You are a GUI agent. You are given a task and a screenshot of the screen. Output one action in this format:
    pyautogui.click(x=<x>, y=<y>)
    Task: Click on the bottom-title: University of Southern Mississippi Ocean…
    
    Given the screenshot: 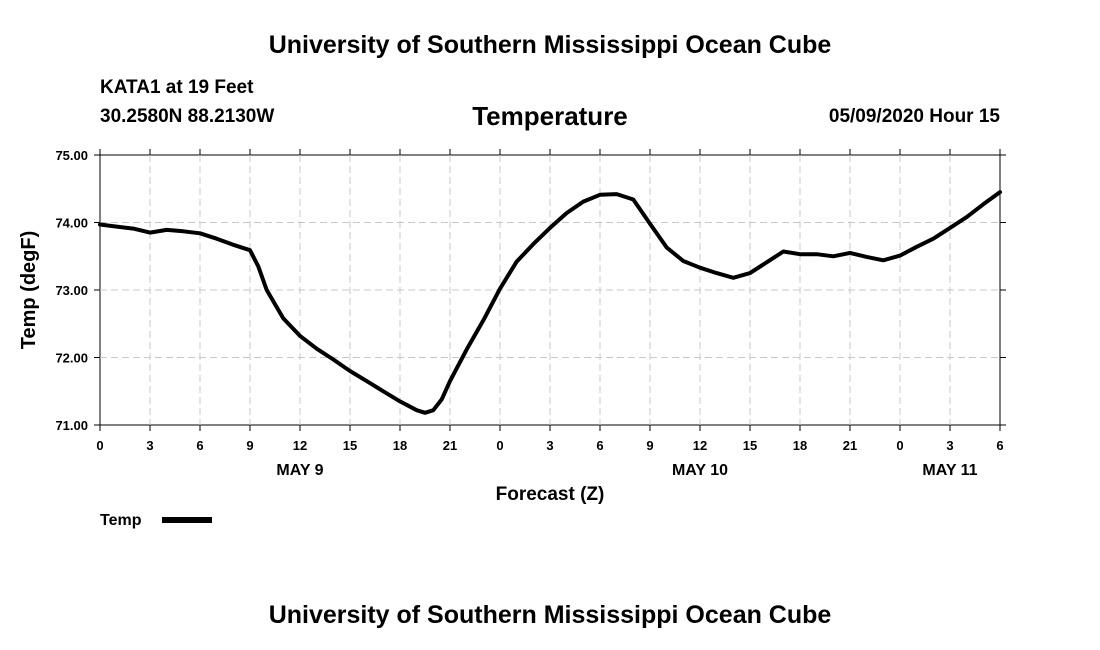 What is the action you would take?
    pyautogui.click(x=550, y=615)
    